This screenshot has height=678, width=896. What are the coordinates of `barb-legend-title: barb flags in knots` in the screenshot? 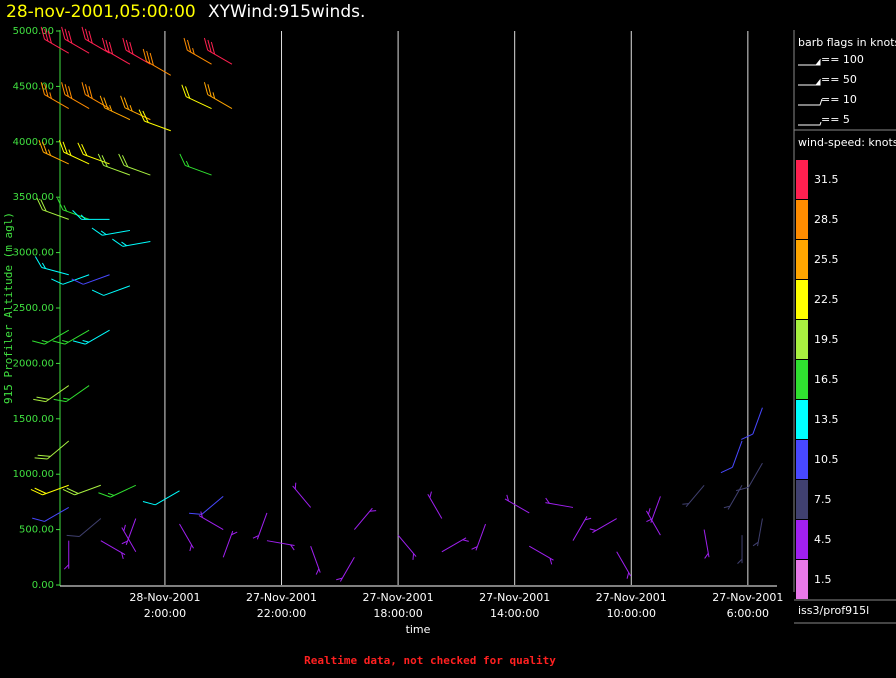 It's located at (847, 42).